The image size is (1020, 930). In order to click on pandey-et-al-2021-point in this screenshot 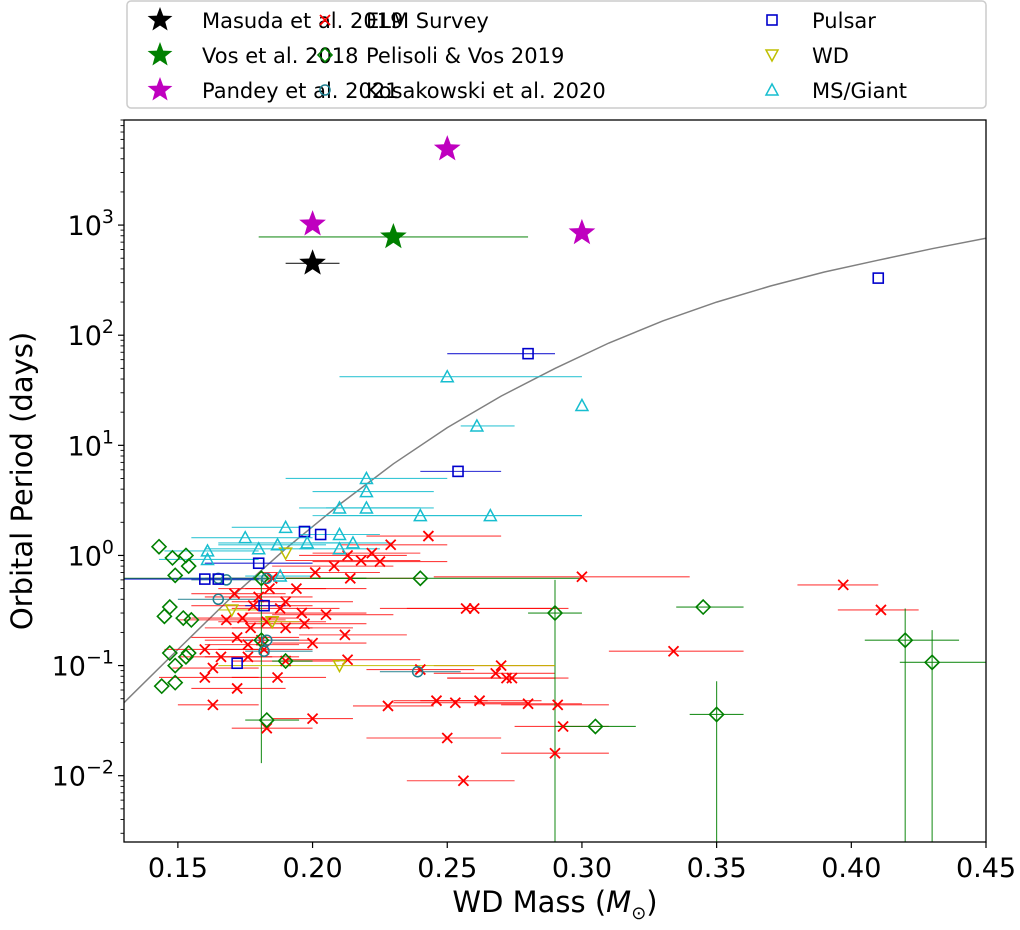, I will do `click(582, 231)`.